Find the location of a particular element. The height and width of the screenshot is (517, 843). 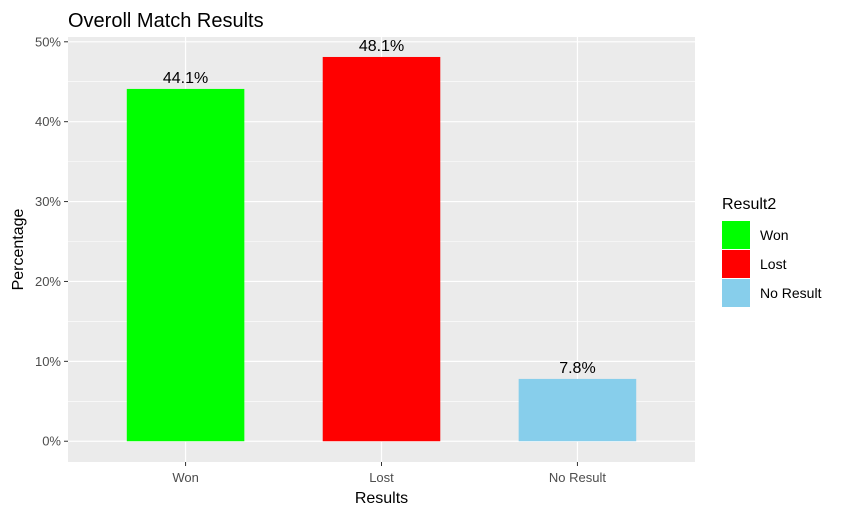

legend-title: Result2 is located at coordinates (749, 204).